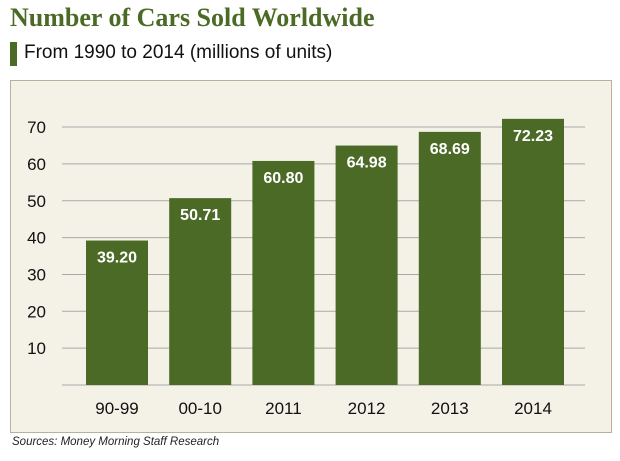 This screenshot has height=461, width=620. Describe the element at coordinates (449, 258) in the screenshot. I see `bar-2013` at that location.